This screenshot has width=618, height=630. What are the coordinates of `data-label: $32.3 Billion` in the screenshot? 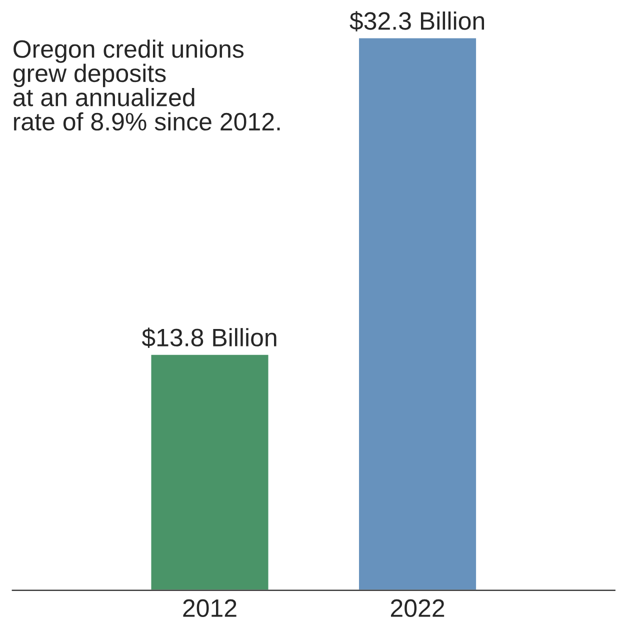 It's located at (417, 21).